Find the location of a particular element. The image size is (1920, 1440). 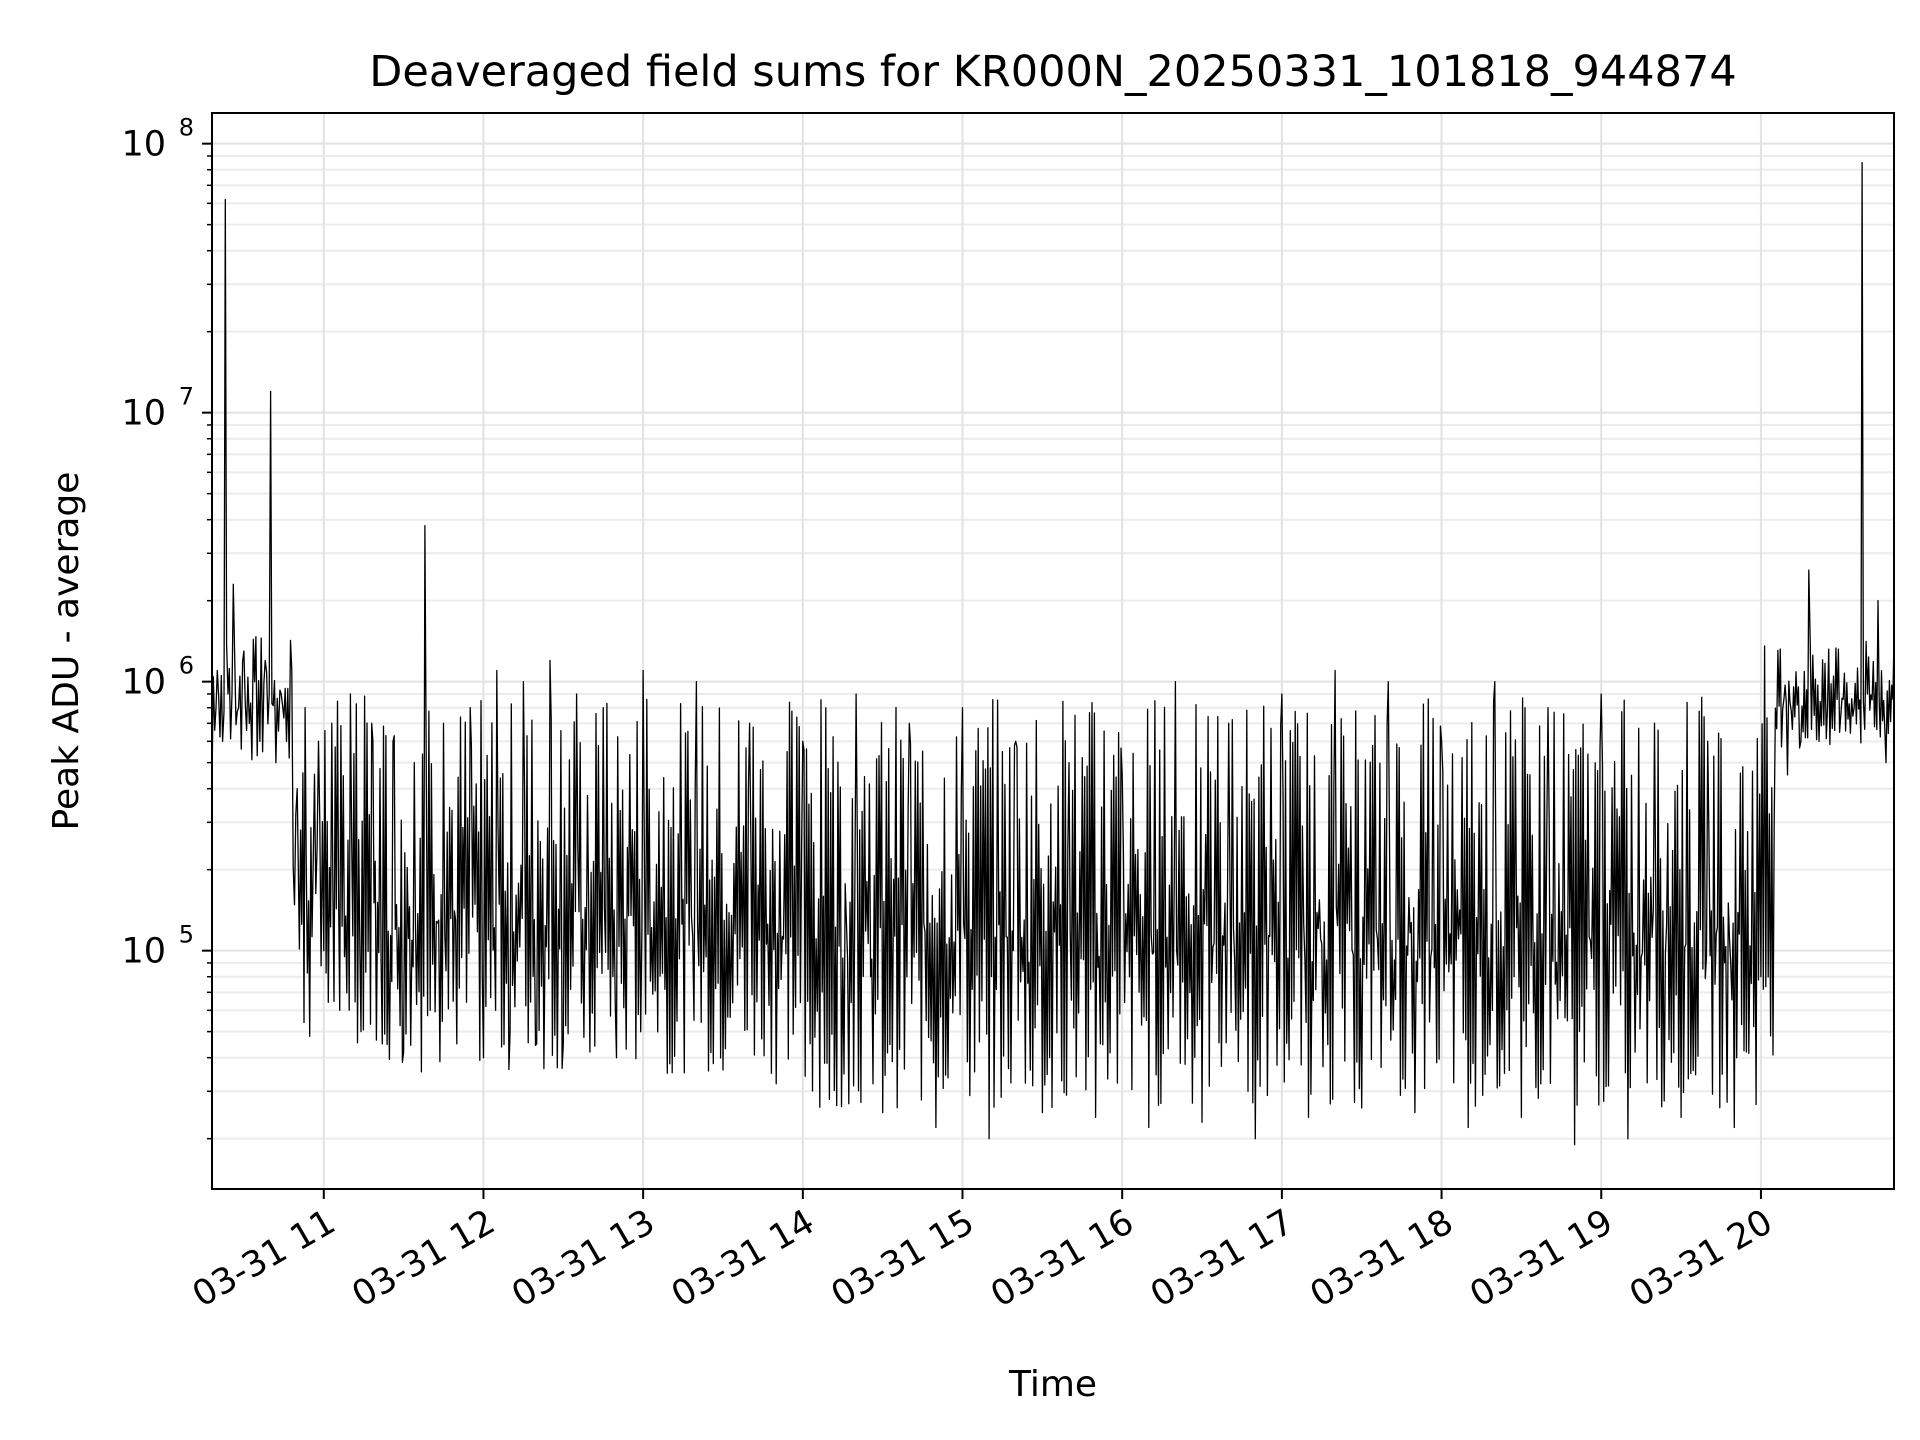

x-tick-label: 03-31 13 is located at coordinates (583, 1258).